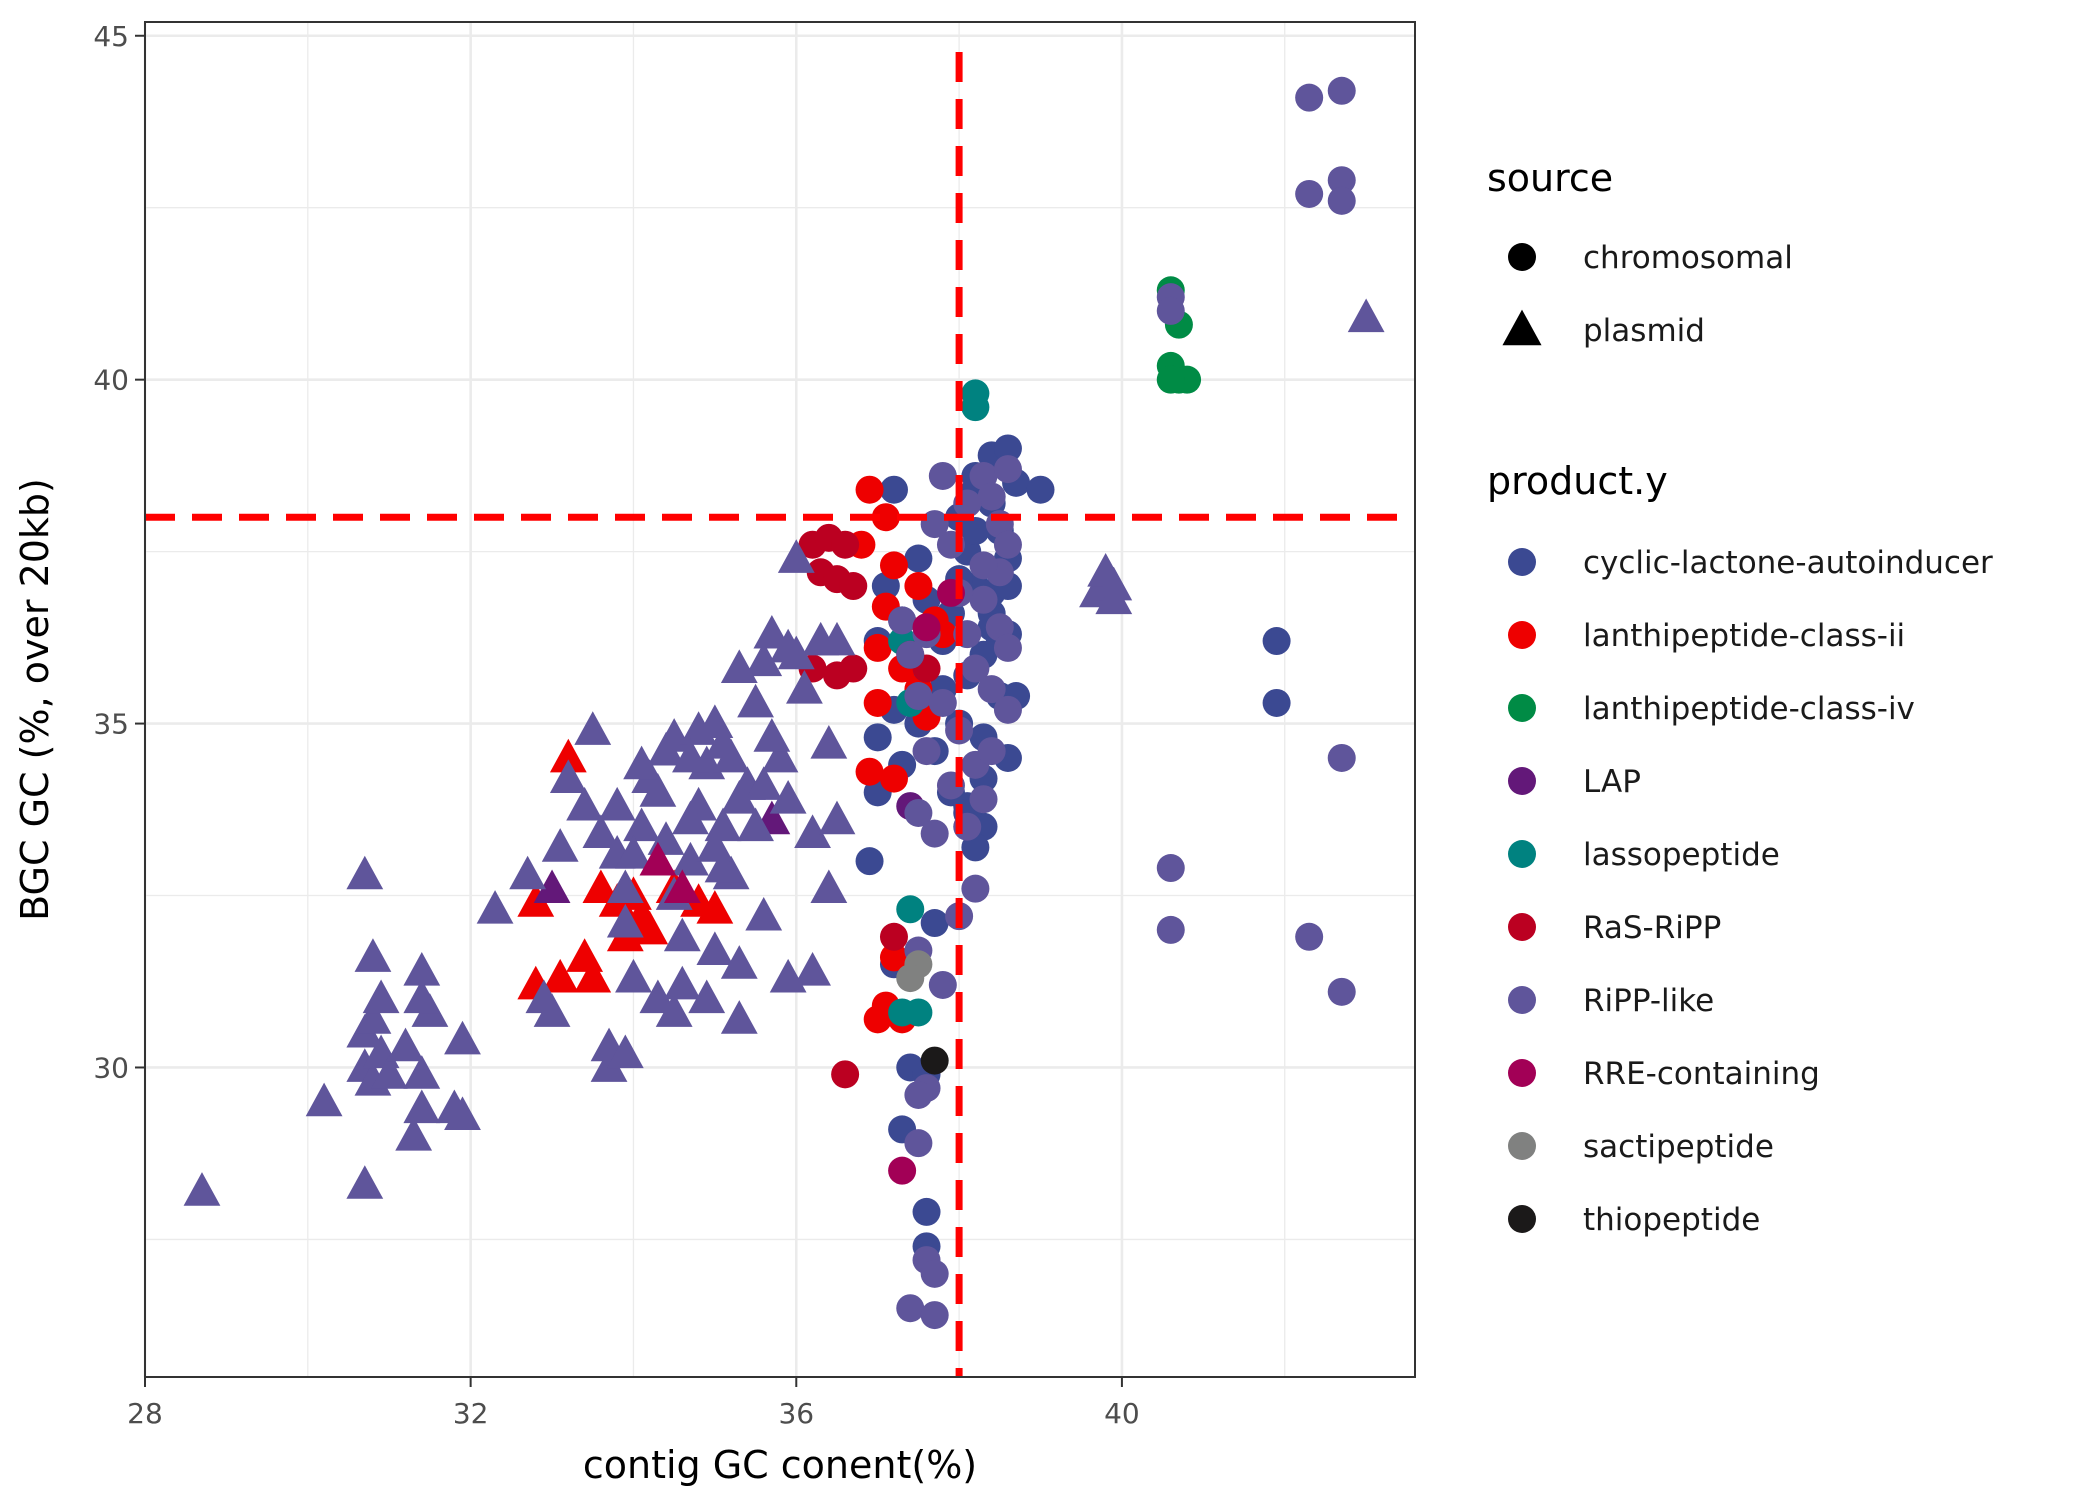 Image resolution: width=2100 pixels, height=1500 pixels. What do you see at coordinates (1688, 258) in the screenshot?
I see `legend-label: chromosomal` at bounding box center [1688, 258].